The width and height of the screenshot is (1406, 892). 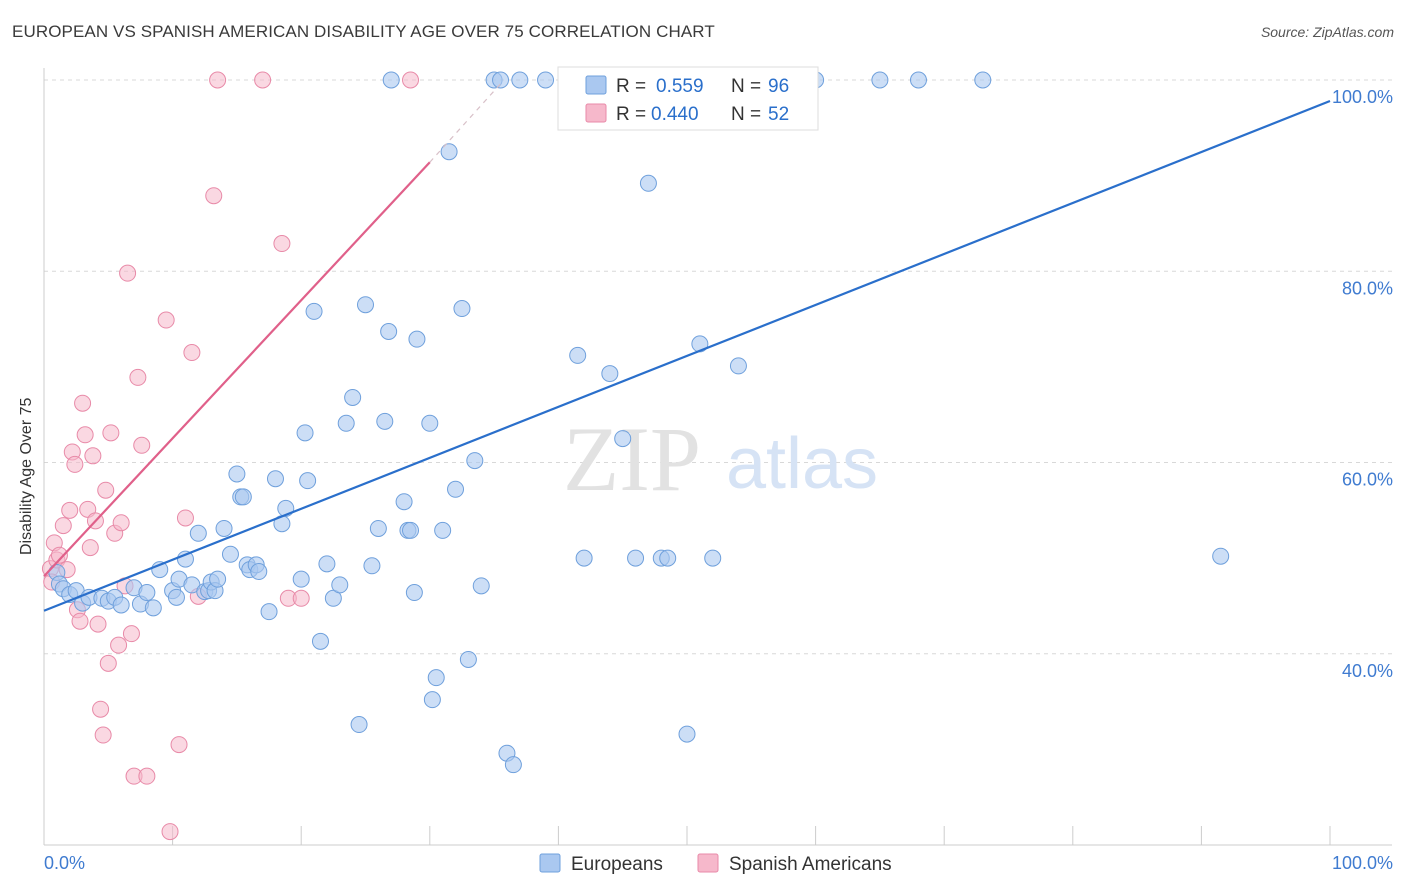 What do you see at coordinates (632, 459) in the screenshot?
I see `watermark-zip: ZIP` at bounding box center [632, 459].